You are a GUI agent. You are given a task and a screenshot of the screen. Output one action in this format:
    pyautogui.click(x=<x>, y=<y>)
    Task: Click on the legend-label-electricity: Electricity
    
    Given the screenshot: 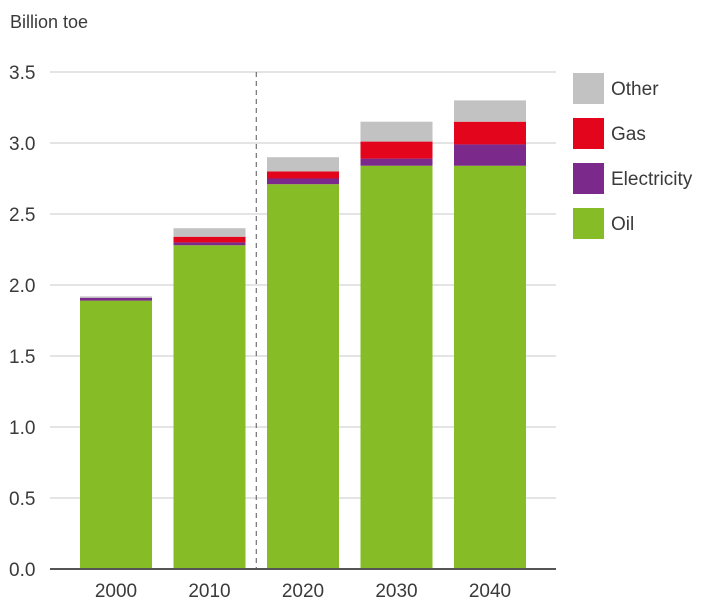 What is the action you would take?
    pyautogui.click(x=652, y=179)
    